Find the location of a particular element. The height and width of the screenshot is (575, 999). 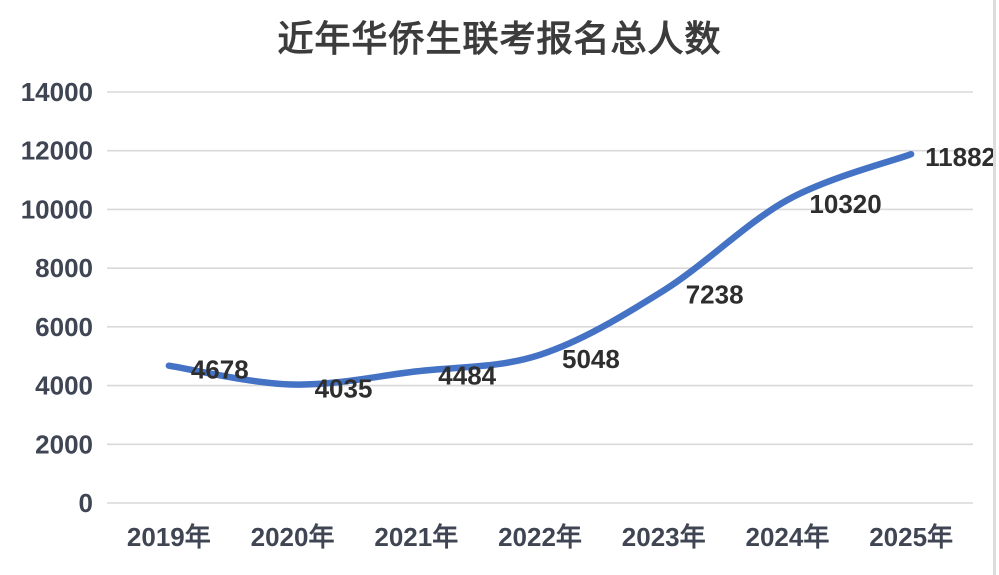

x-axis-tick-labels: 2019年 2020年 2021年 2022年 2023年 2024年 2025年 is located at coordinates (540, 537).